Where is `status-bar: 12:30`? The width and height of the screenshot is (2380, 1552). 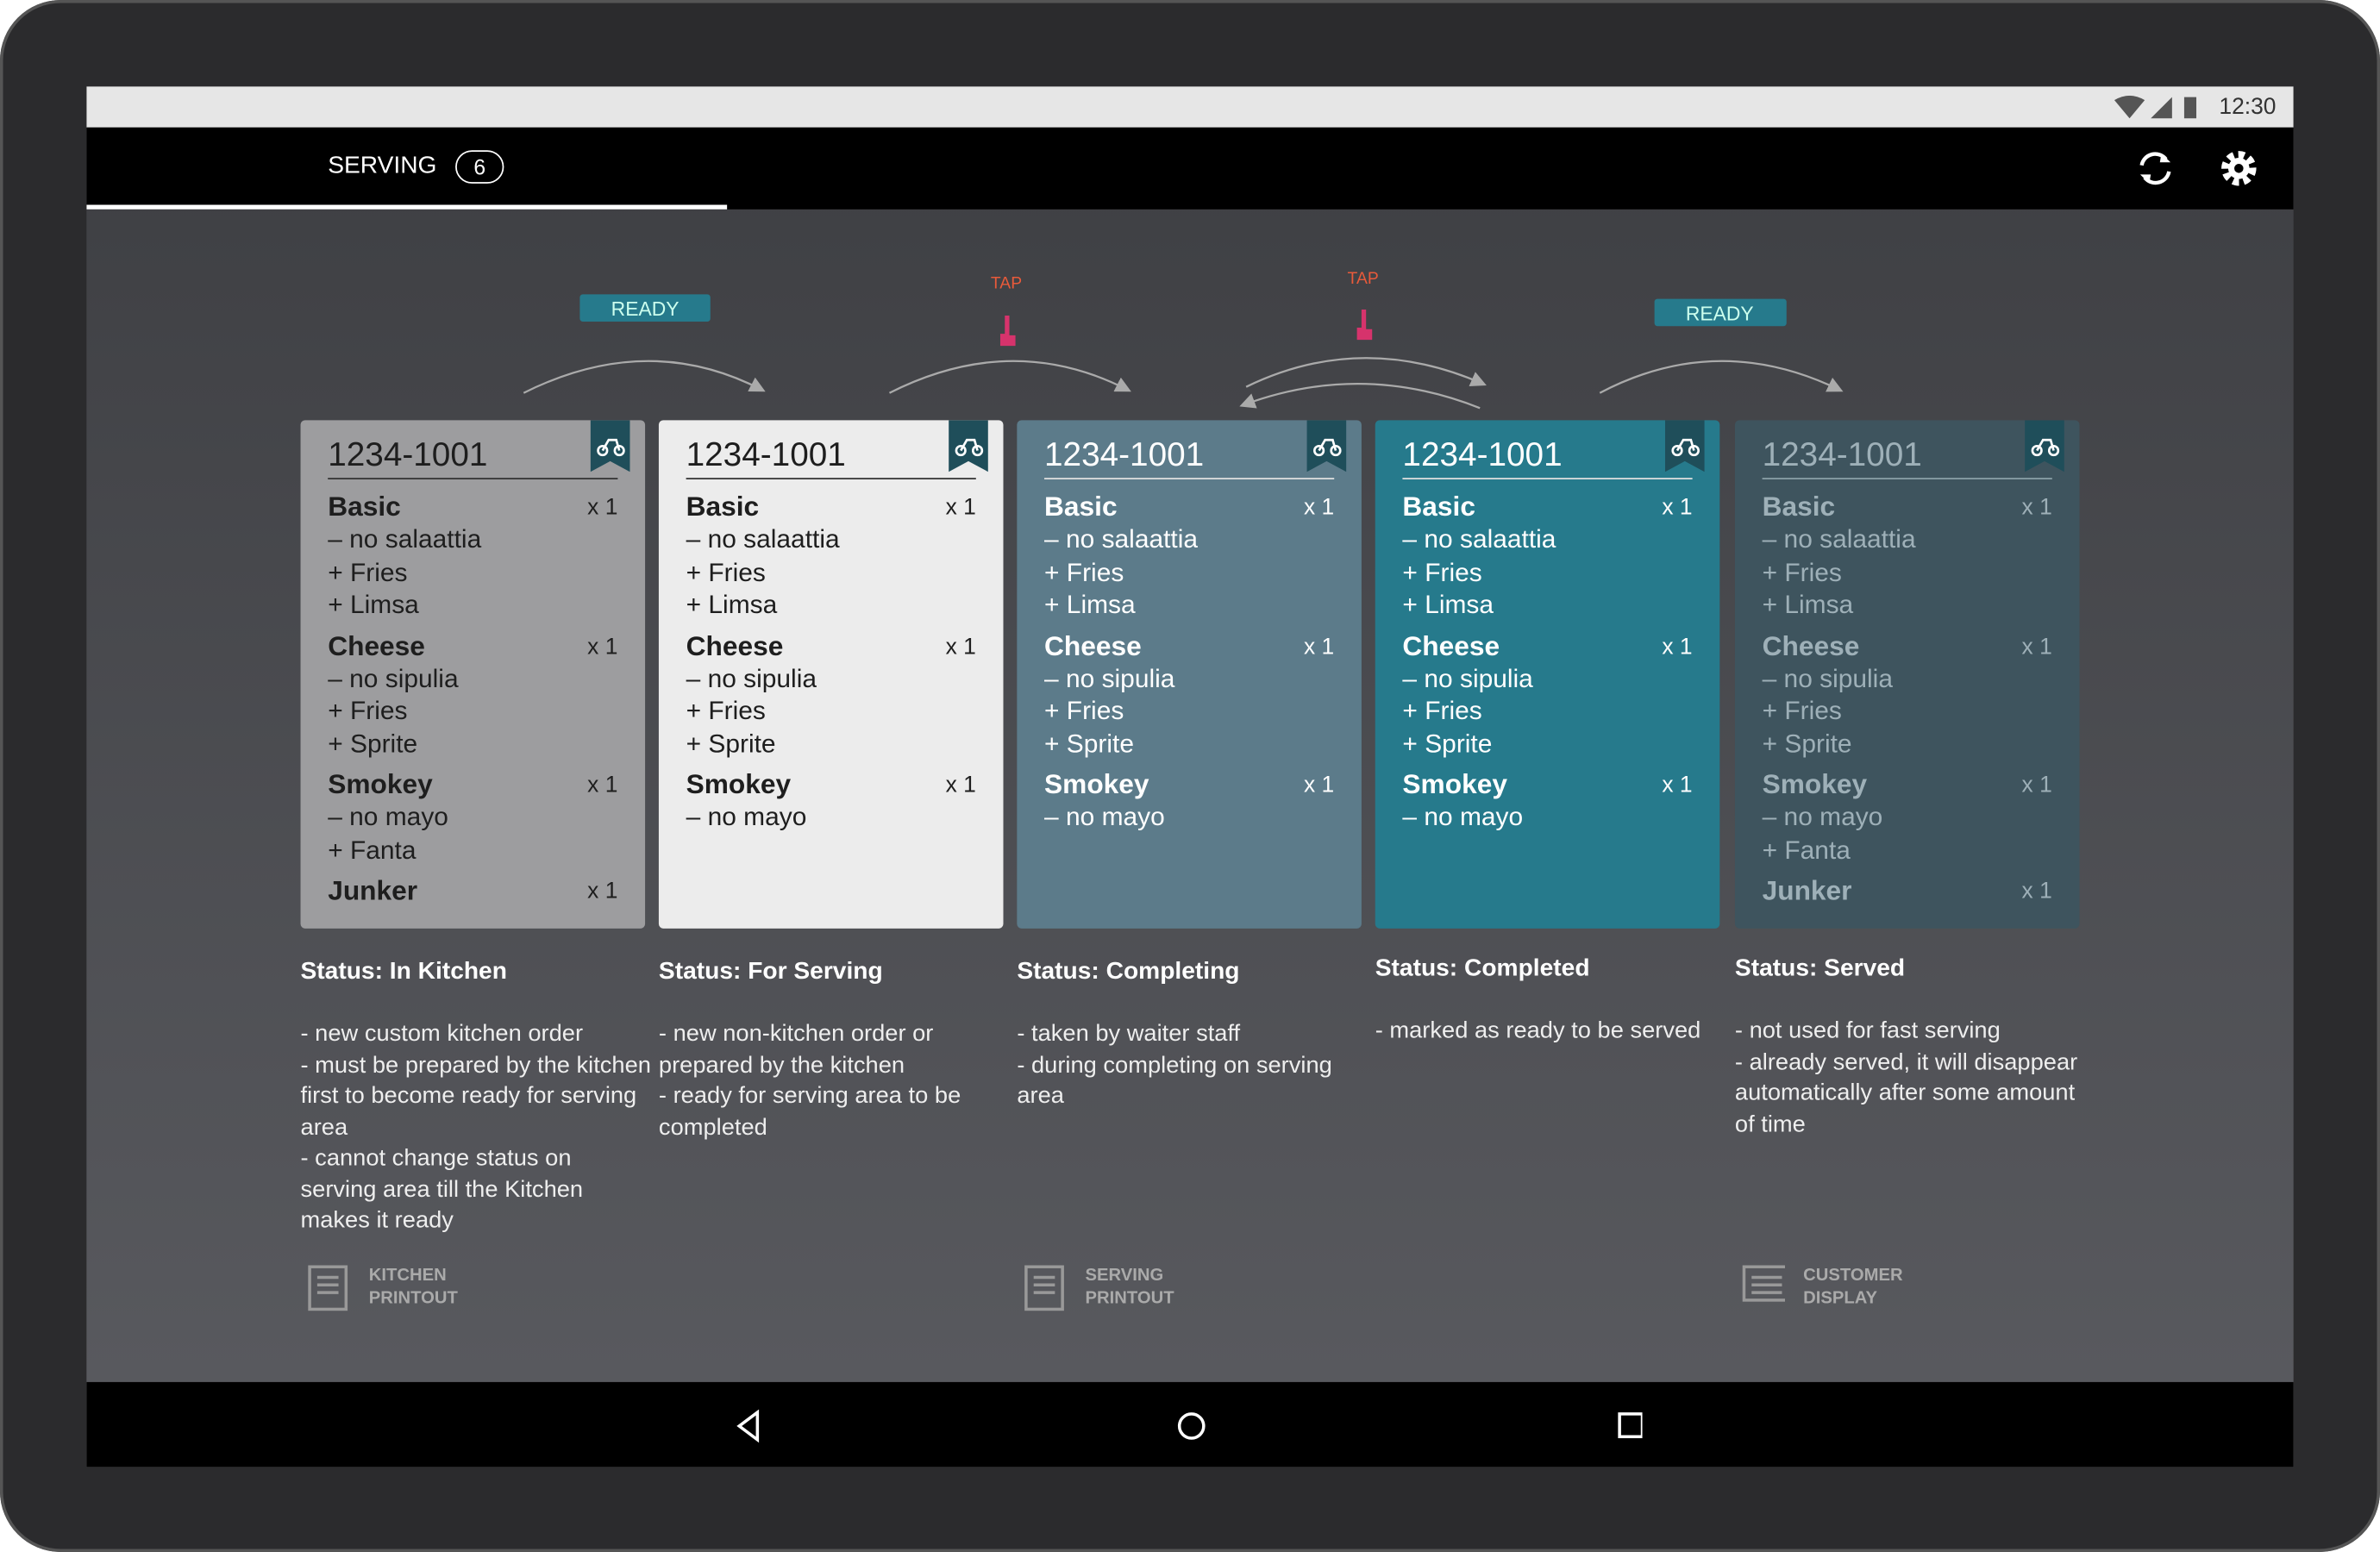 status-bar: 12:30 is located at coordinates (1190, 107).